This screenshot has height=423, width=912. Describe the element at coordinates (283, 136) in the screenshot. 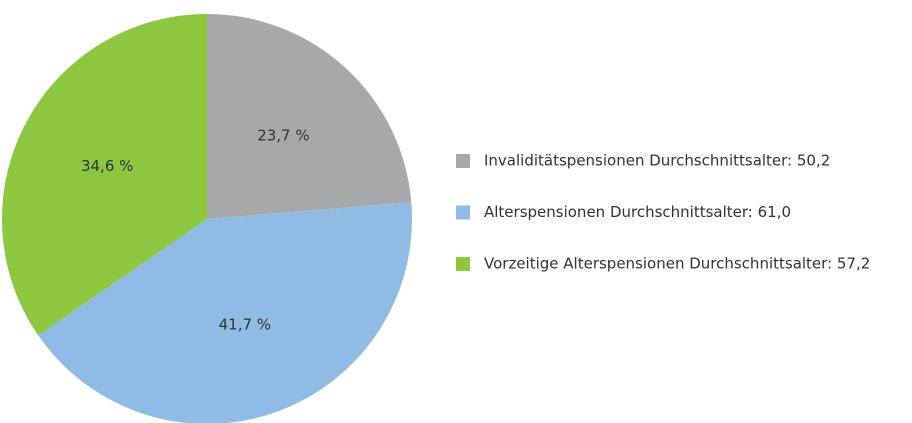

I see `slice-label: 23,7 %` at that location.